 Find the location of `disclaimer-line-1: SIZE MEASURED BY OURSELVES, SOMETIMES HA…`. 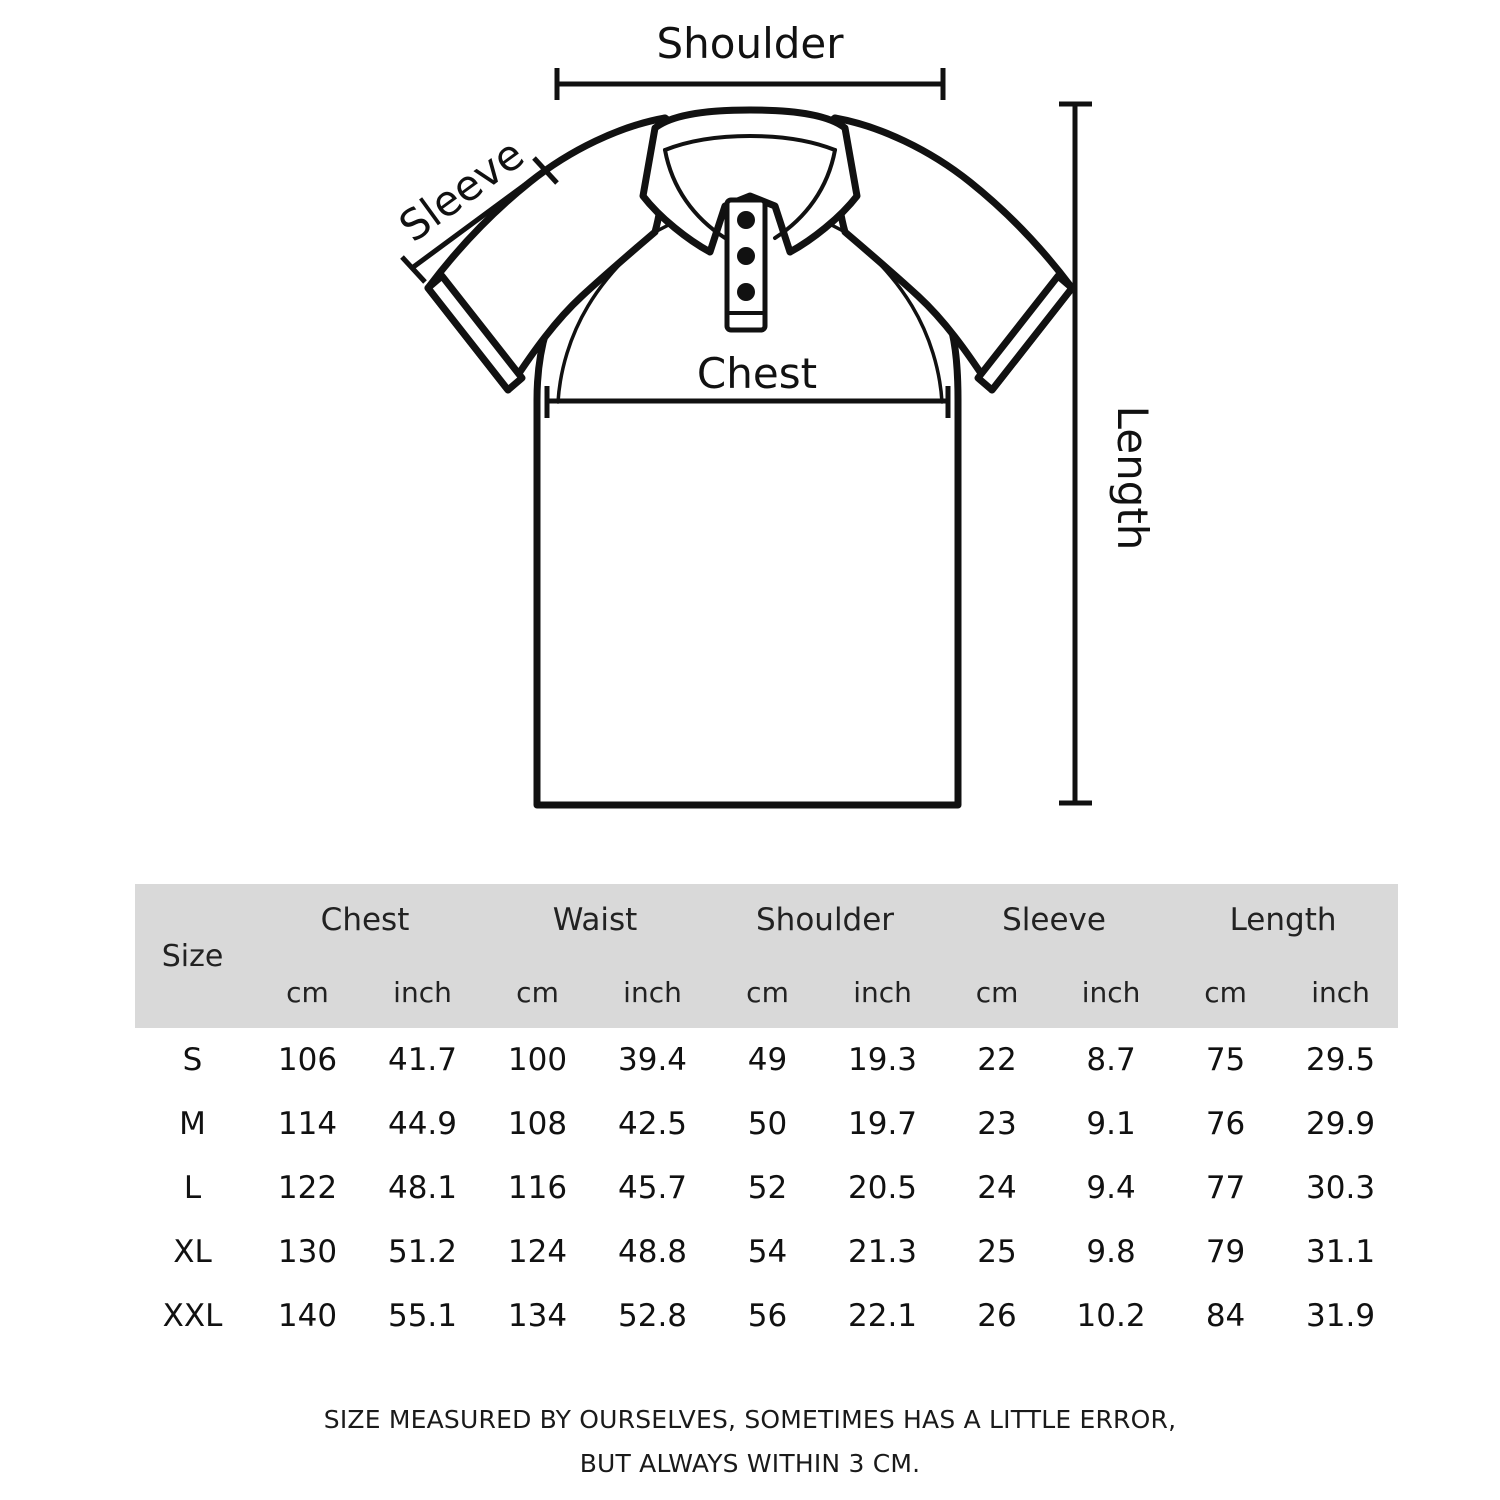

disclaimer-line-1: SIZE MEASURED BY OURSELVES, SOMETIMES HA… is located at coordinates (750, 1419).